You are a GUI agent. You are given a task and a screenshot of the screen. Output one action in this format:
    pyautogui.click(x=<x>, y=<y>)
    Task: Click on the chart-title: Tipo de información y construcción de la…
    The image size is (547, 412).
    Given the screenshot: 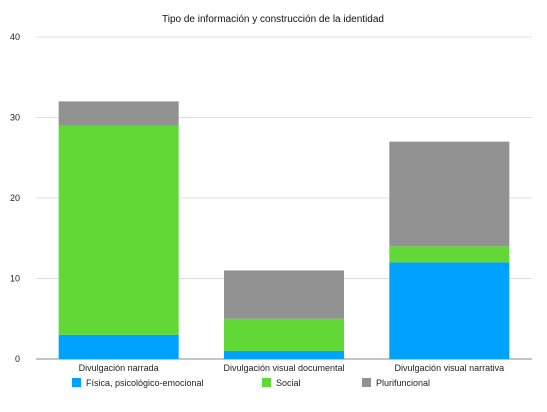 What is the action you would take?
    pyautogui.click(x=273, y=19)
    